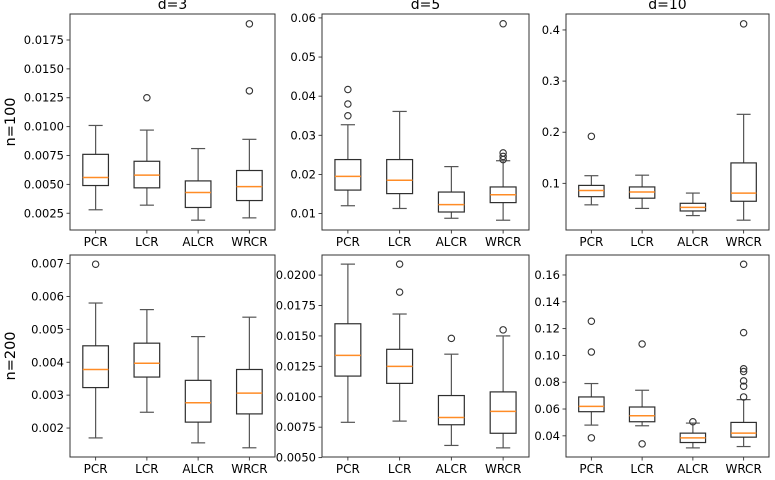 The width and height of the screenshot is (775, 480). Describe the element at coordinates (47, 264) in the screenshot. I see `y-tick-label: 0.007` at that location.